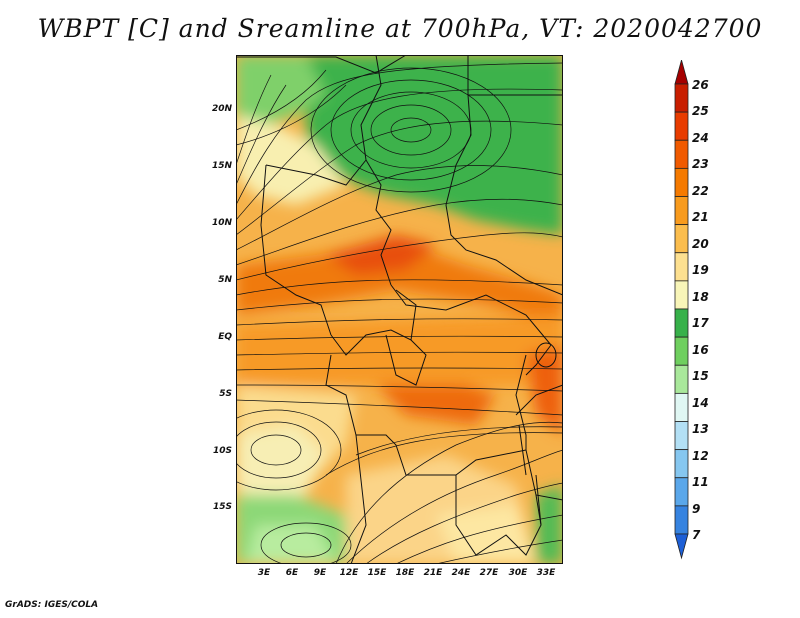  What do you see at coordinates (221, 109) in the screenshot?
I see `lat-tick: 20N` at bounding box center [221, 109].